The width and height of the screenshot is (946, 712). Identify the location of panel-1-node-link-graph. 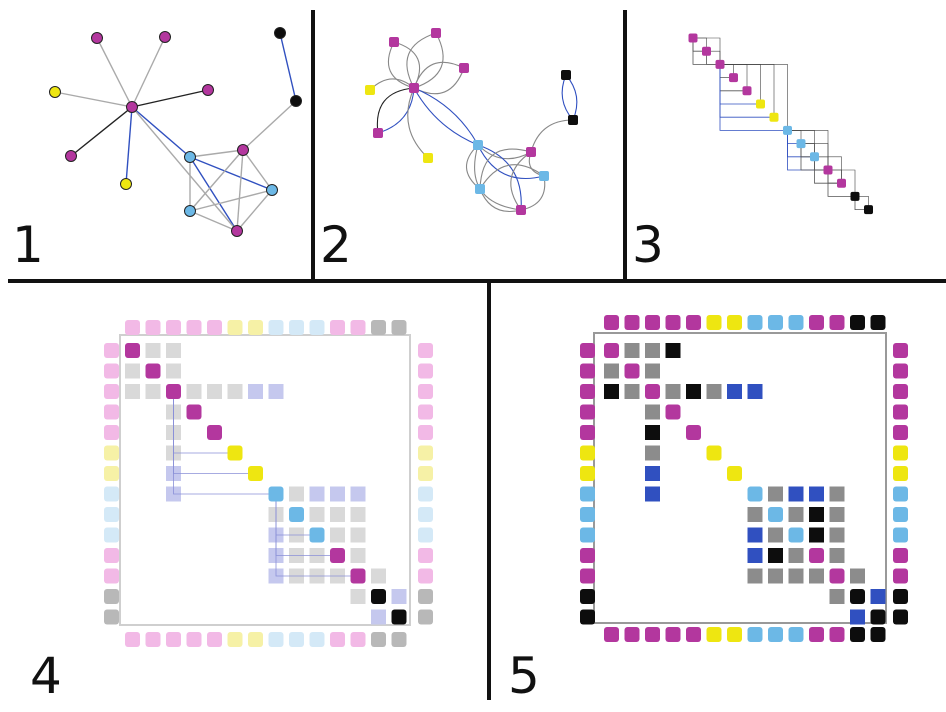
(175, 132).